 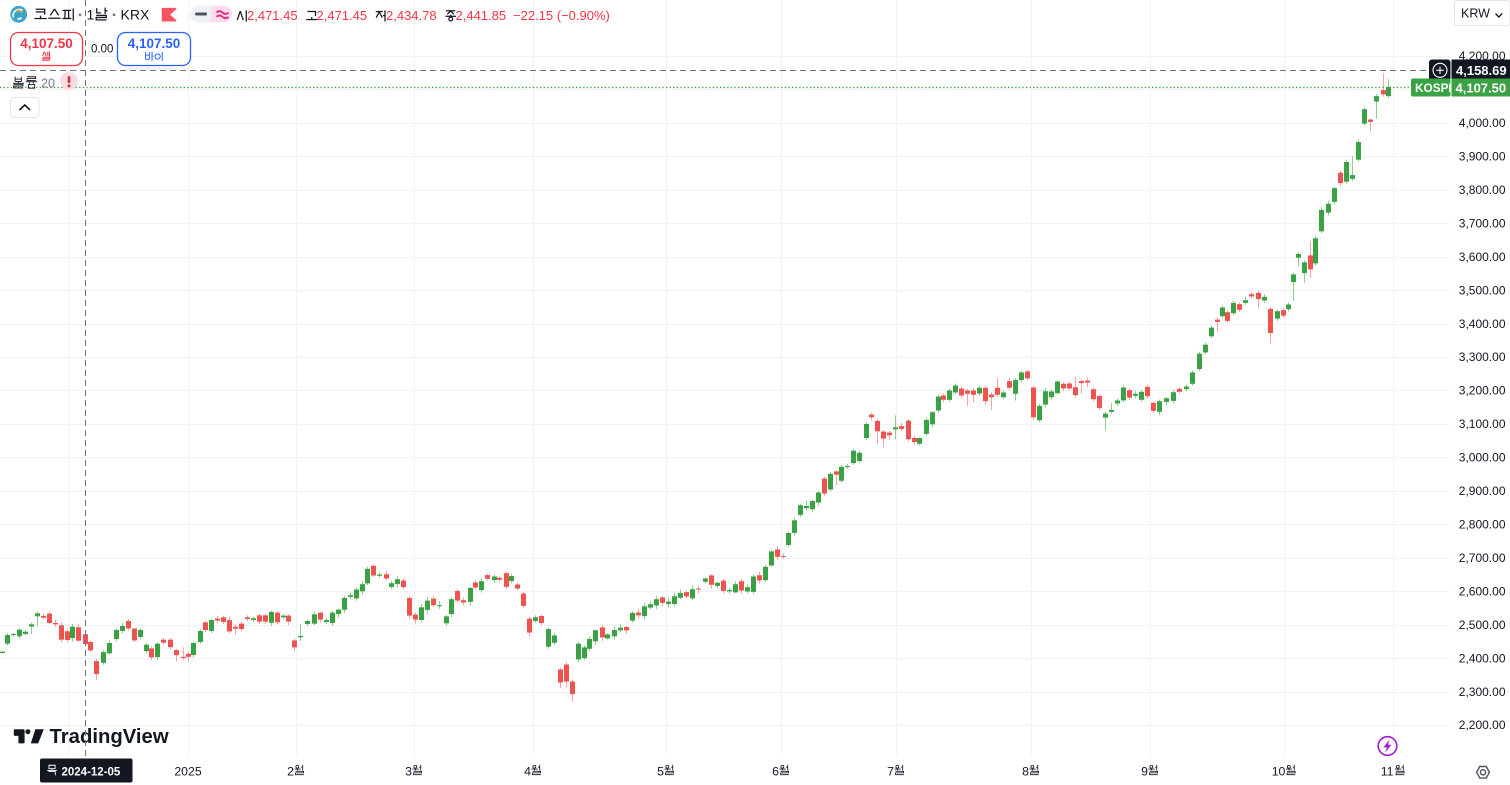 What do you see at coordinates (1482, 357) in the screenshot?
I see `svg-text: 3,300.00` at bounding box center [1482, 357].